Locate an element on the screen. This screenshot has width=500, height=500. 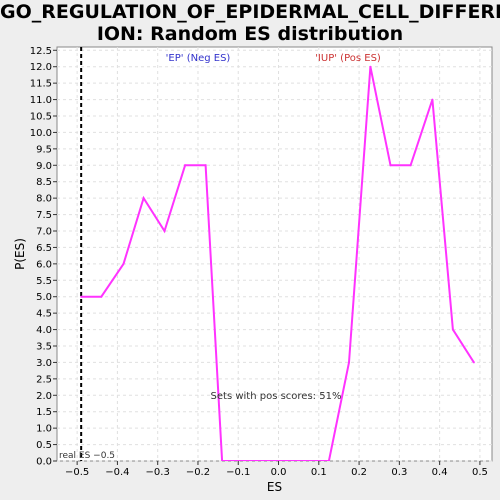
y-tick-label: 8.5 is located at coordinates (44, 182).